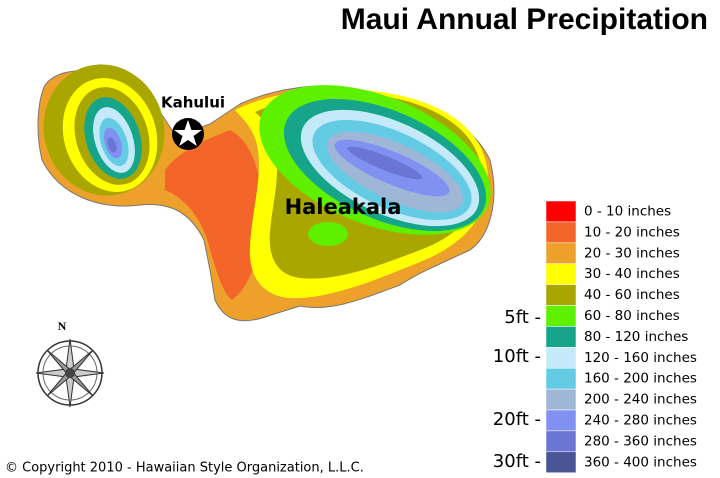 This screenshot has height=478, width=720. Describe the element at coordinates (70, 363) in the screenshot. I see `compass: N` at that location.